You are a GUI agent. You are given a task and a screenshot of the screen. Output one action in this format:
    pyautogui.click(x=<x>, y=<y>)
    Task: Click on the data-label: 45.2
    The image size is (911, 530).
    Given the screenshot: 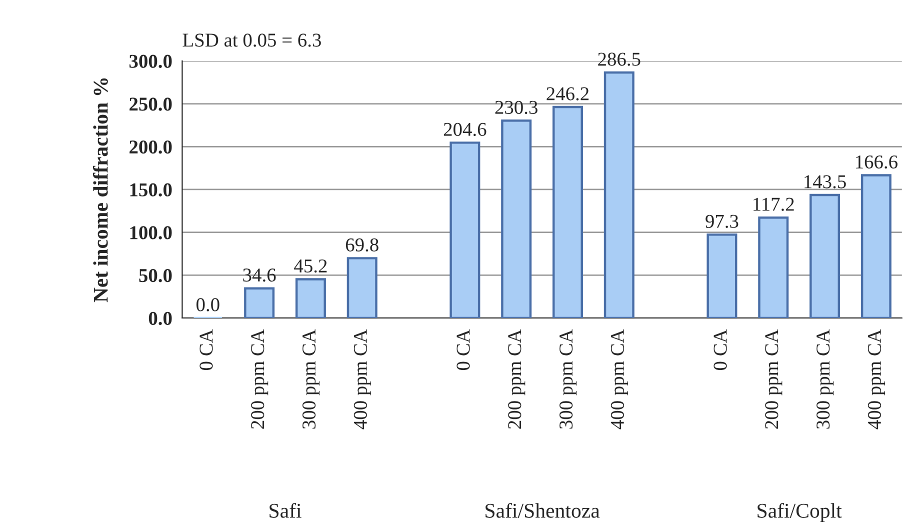 What is the action you would take?
    pyautogui.click(x=310, y=266)
    